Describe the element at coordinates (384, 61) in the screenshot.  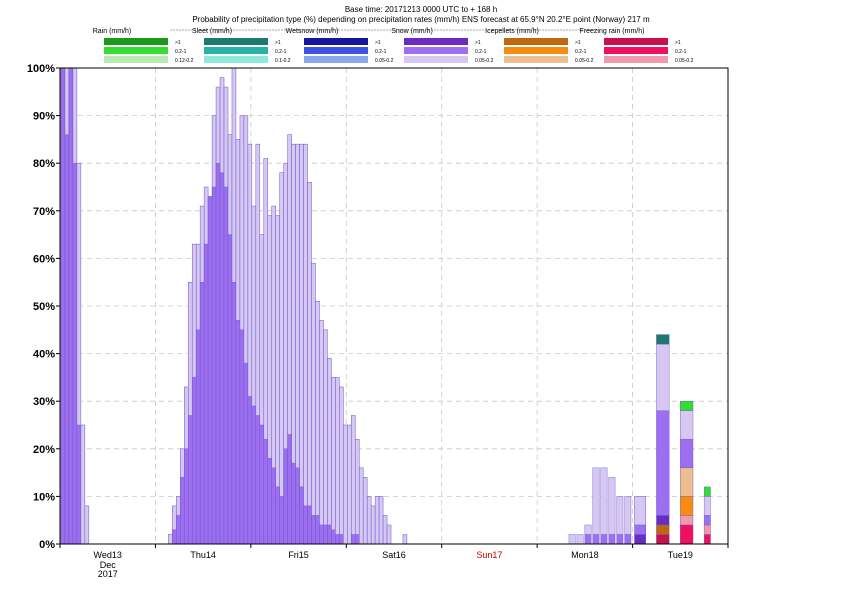
I see `legend-level-2-2: 0.05-0.2` at that location.